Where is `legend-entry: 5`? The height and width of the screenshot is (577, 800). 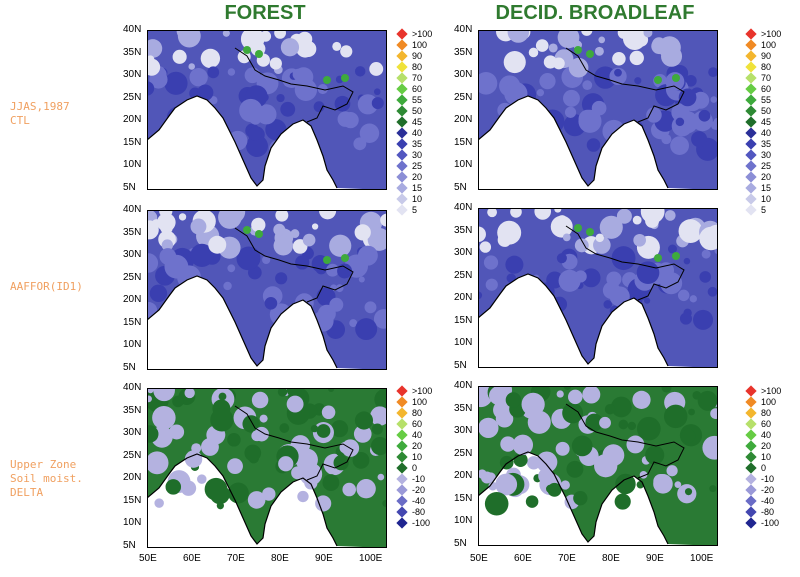 legend-entry: 5 is located at coordinates (770, 209).